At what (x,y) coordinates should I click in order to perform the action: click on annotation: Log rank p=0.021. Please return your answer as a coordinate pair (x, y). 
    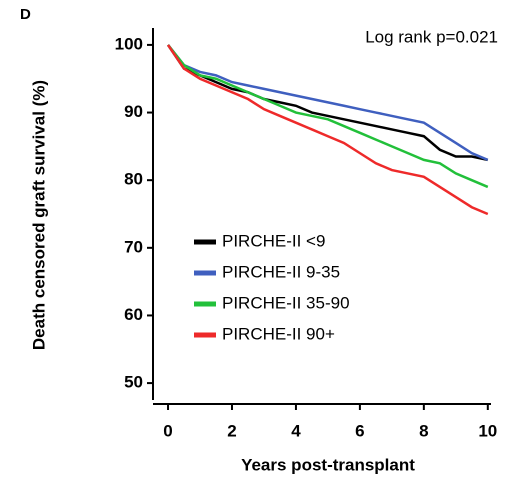
    Looking at the image, I should click on (431, 36).